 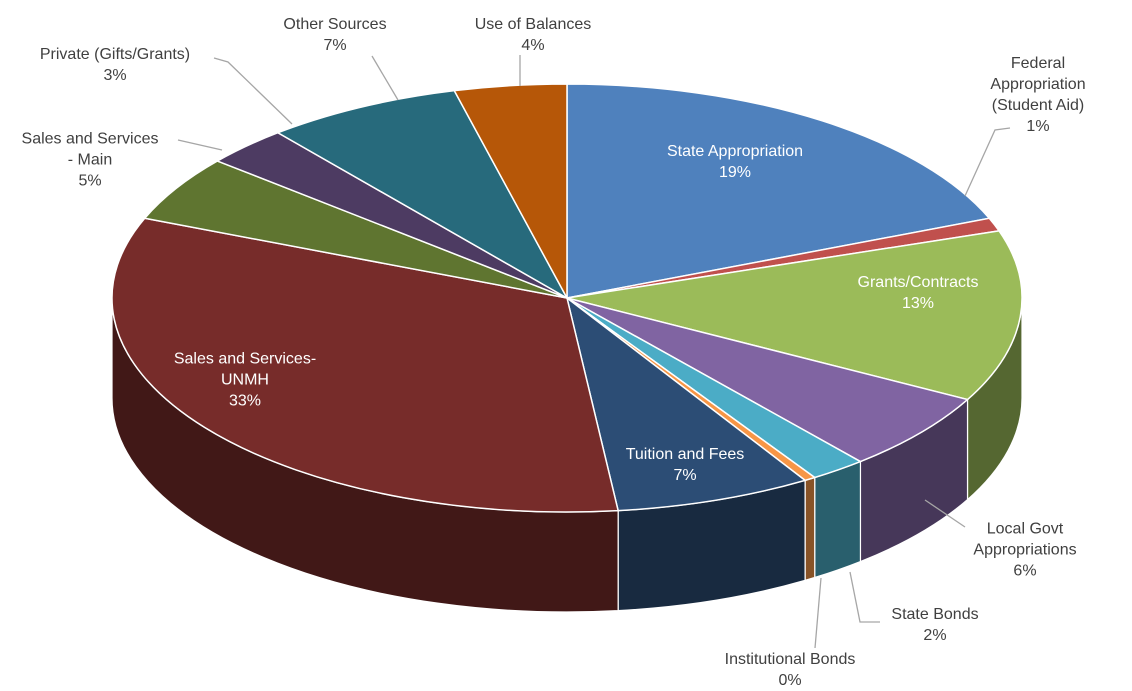 I want to click on category-label: State Appropriation, so click(x=735, y=151).